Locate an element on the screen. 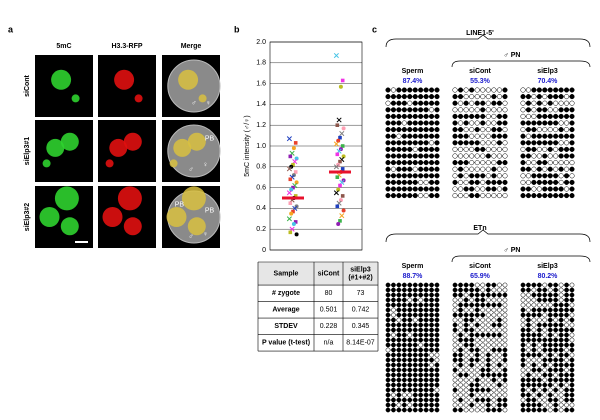 Image resolution: width=600 pixels, height=420 pixels. image-annotation: ♂ is located at coordinates (193, 103).